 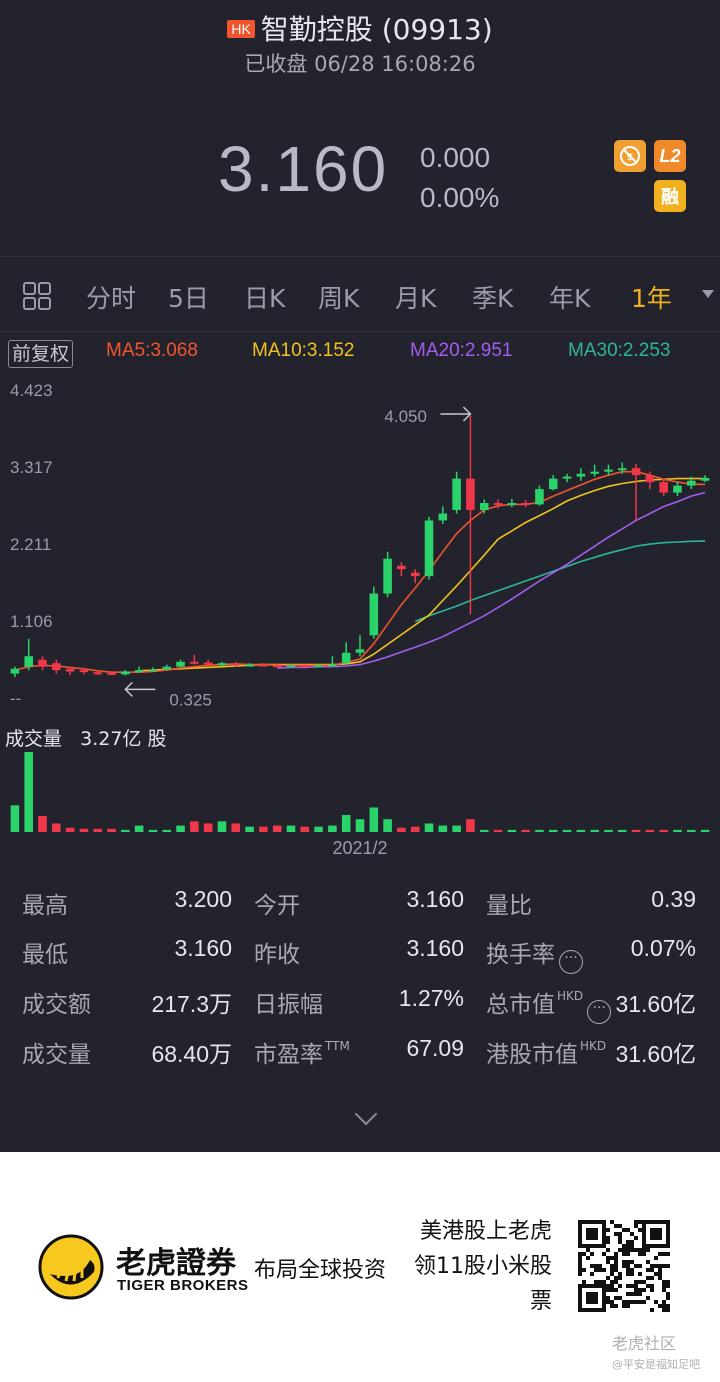 What do you see at coordinates (360, 791) in the screenshot?
I see `volume-chart` at bounding box center [360, 791].